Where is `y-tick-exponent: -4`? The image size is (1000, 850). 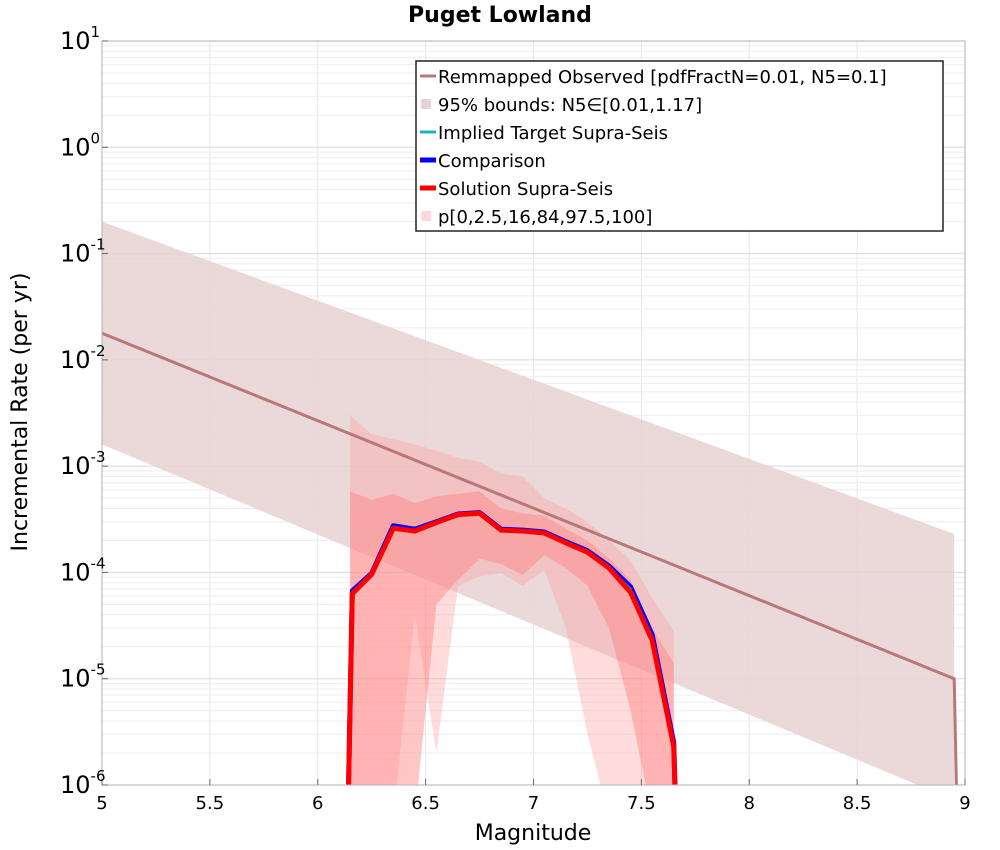 y-tick-exponent: -4 is located at coordinates (98, 563).